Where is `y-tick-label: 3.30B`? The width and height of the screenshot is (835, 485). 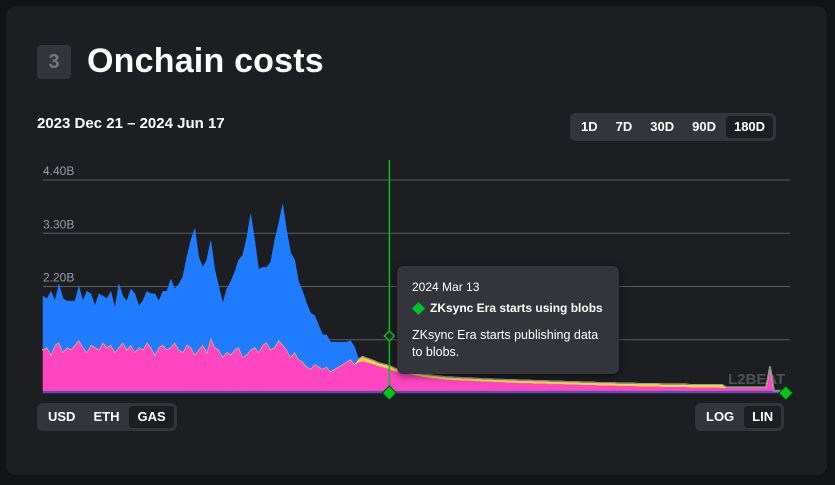 y-tick-label: 3.30B is located at coordinates (58, 224).